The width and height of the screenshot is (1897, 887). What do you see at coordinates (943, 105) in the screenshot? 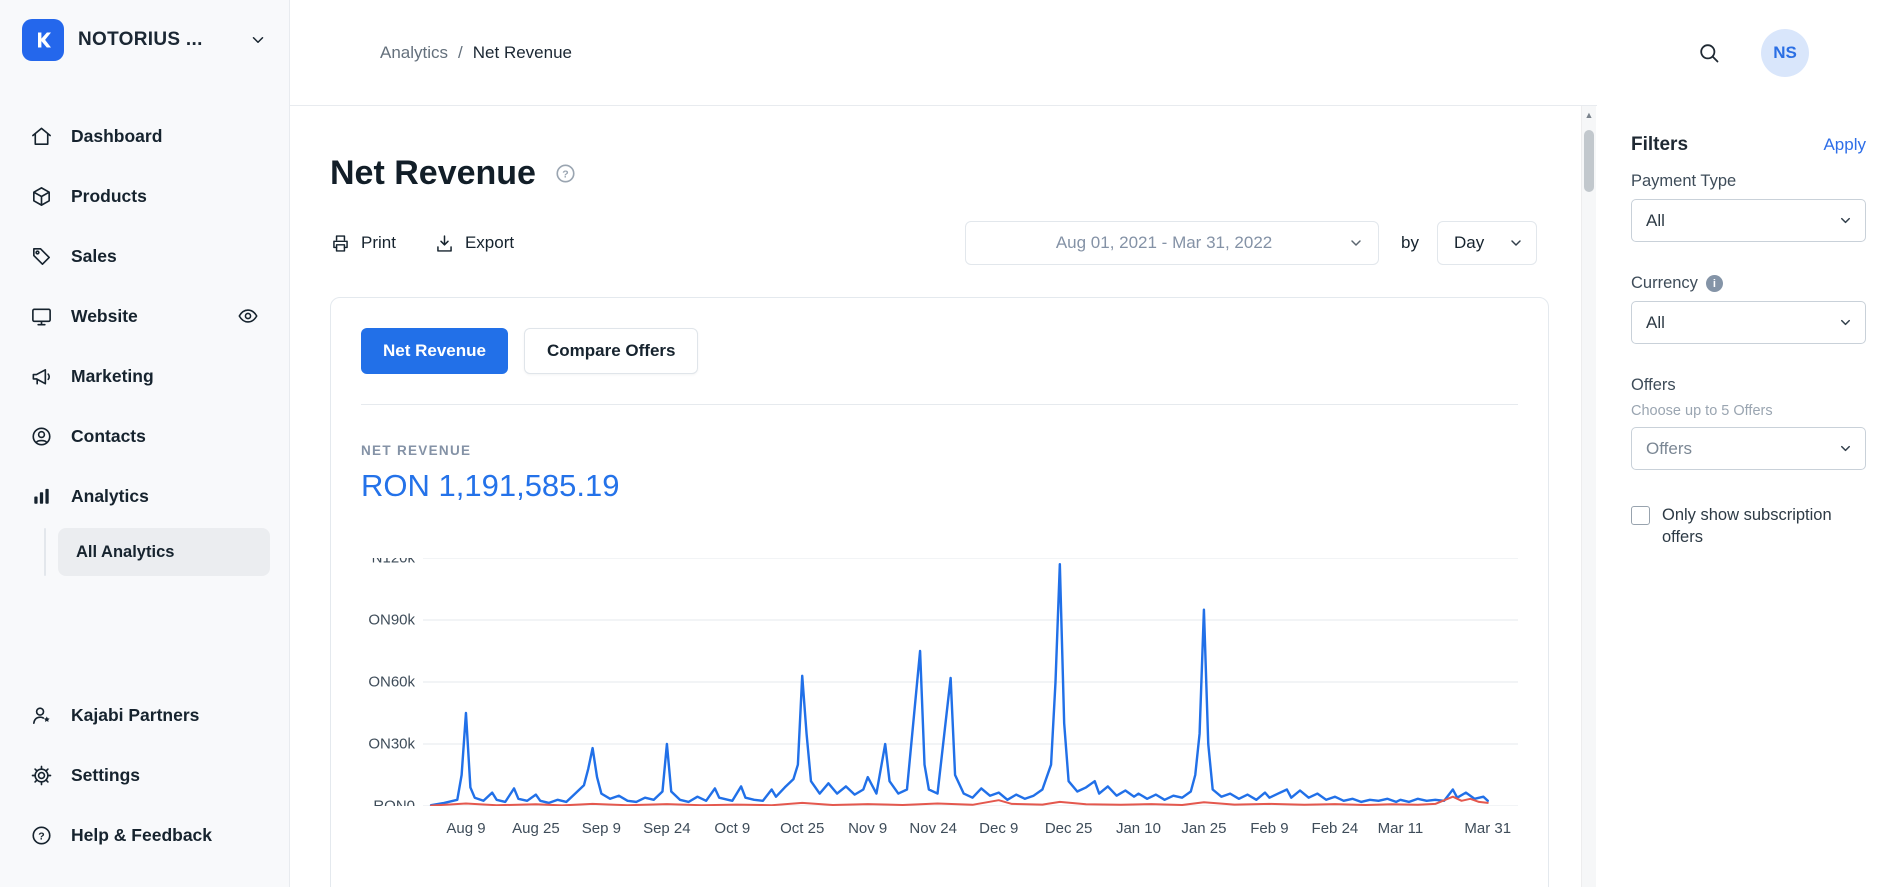
I see `header-divider` at bounding box center [943, 105].